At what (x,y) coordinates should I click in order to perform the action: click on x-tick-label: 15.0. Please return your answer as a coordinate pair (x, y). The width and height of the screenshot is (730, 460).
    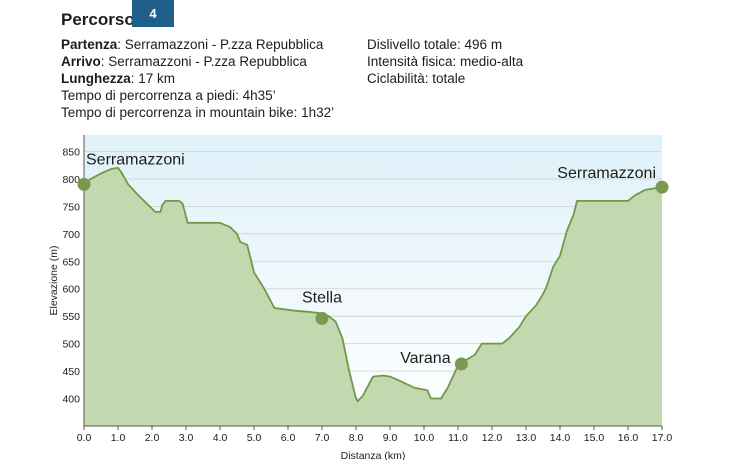
    Looking at the image, I should click on (594, 438).